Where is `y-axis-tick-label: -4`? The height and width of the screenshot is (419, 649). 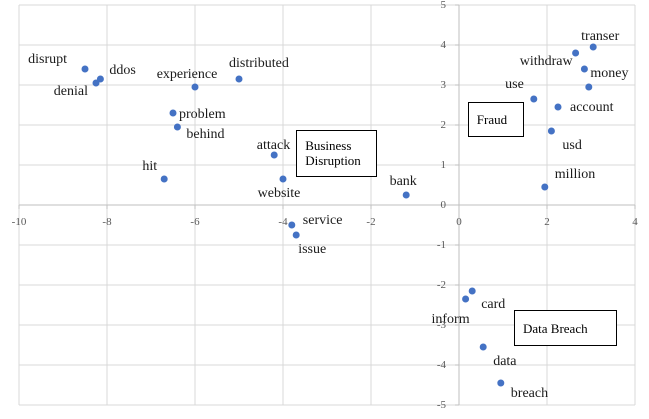
y-axis-tick-label: -4 is located at coordinates (441, 365).